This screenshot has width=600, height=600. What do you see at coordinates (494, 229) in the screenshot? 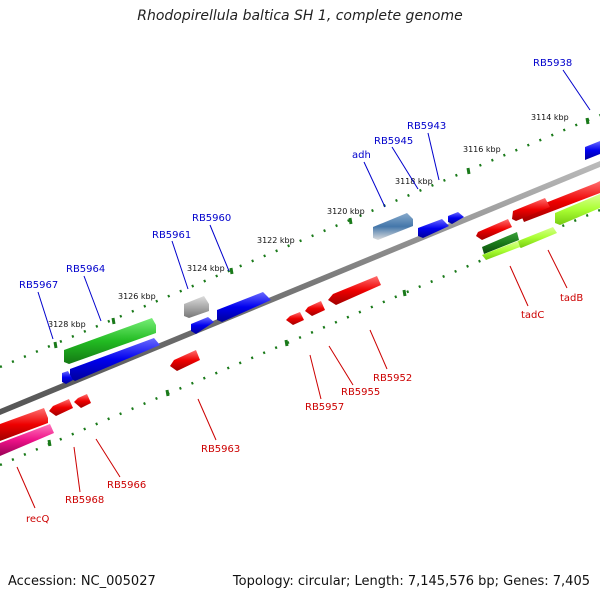
I see `gene-rb5950` at bounding box center [494, 229].